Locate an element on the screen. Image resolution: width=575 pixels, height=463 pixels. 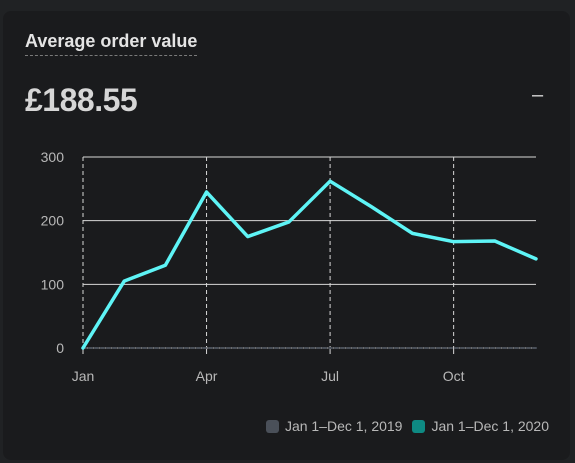
y-tick-label-0: 0 is located at coordinates (60, 348).